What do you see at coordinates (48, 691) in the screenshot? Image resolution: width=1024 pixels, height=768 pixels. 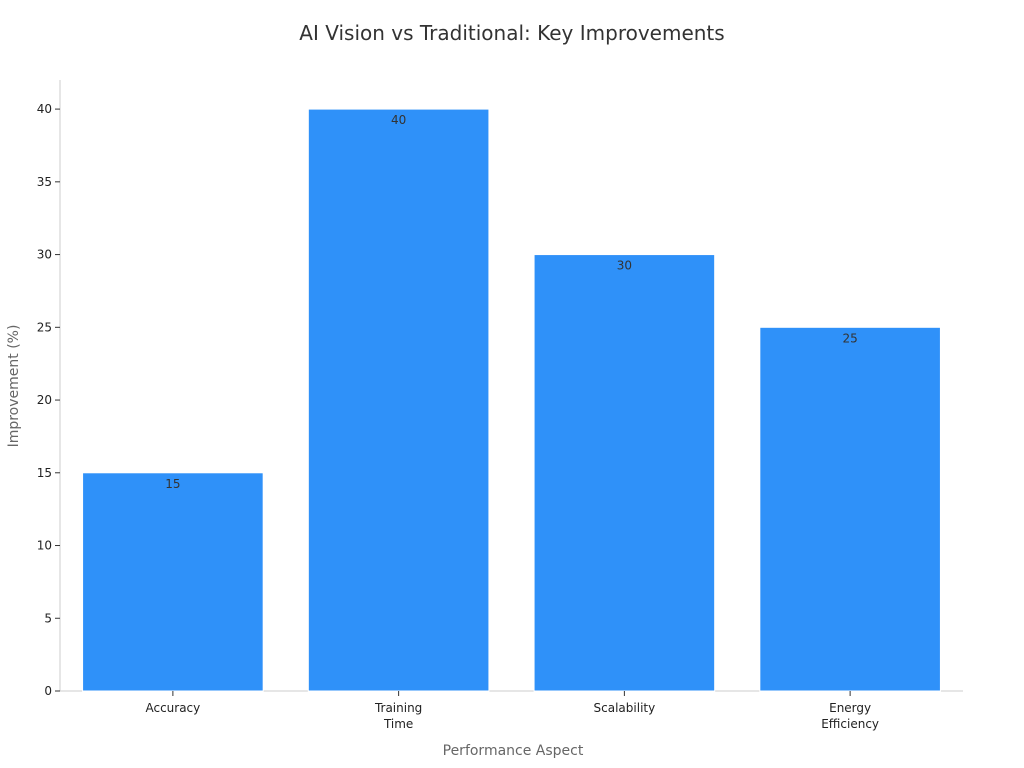 I see `y-tick-label: 0` at bounding box center [48, 691].